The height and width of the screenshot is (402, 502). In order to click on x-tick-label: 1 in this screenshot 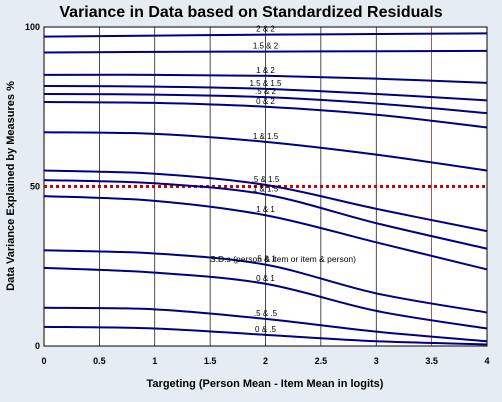, I will do `click(154, 361)`.